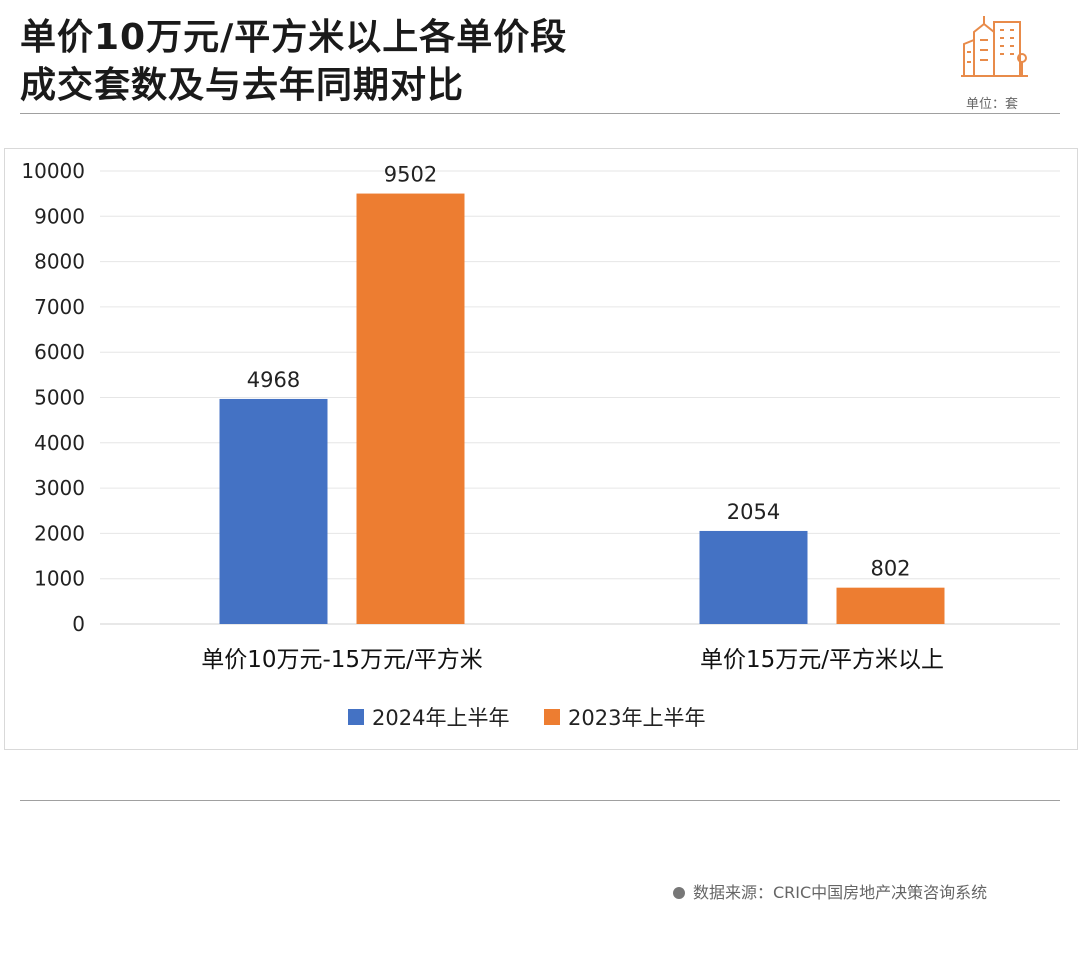  I want to click on source-note: 数据来源：CRIC中国房地产决策咨询系统, so click(830, 891).